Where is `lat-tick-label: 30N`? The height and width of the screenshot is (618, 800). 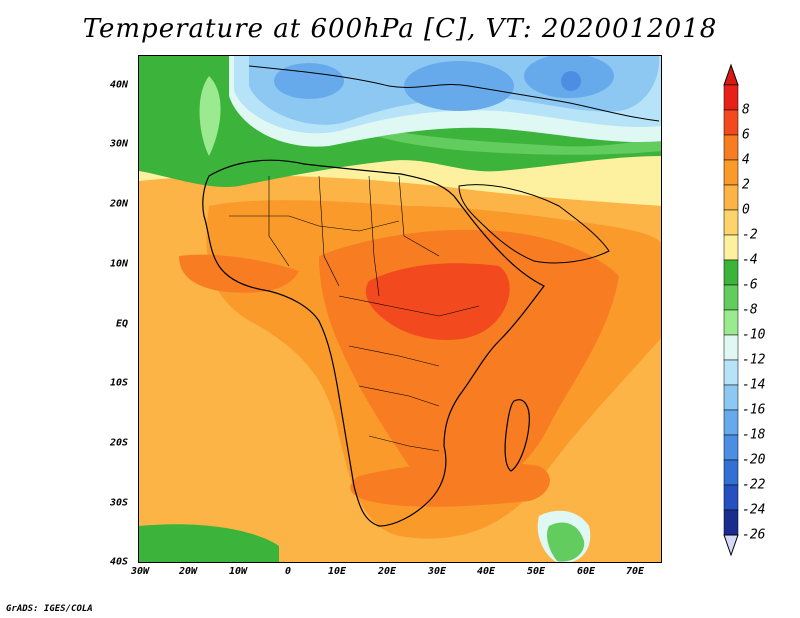
lat-tick-label: 30N is located at coordinates (118, 144).